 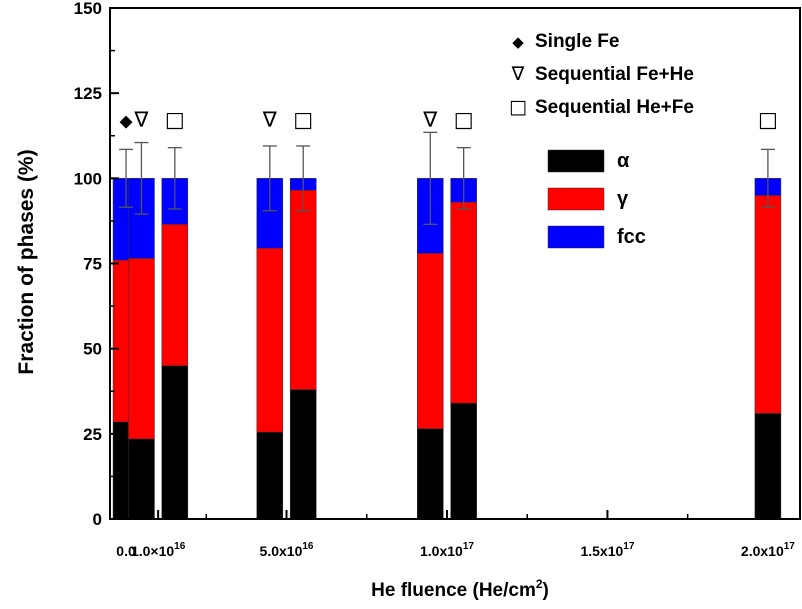 What do you see at coordinates (287, 550) in the screenshot?
I see `x-tick-label-2: 5.0x10¹⁶` at bounding box center [287, 550].